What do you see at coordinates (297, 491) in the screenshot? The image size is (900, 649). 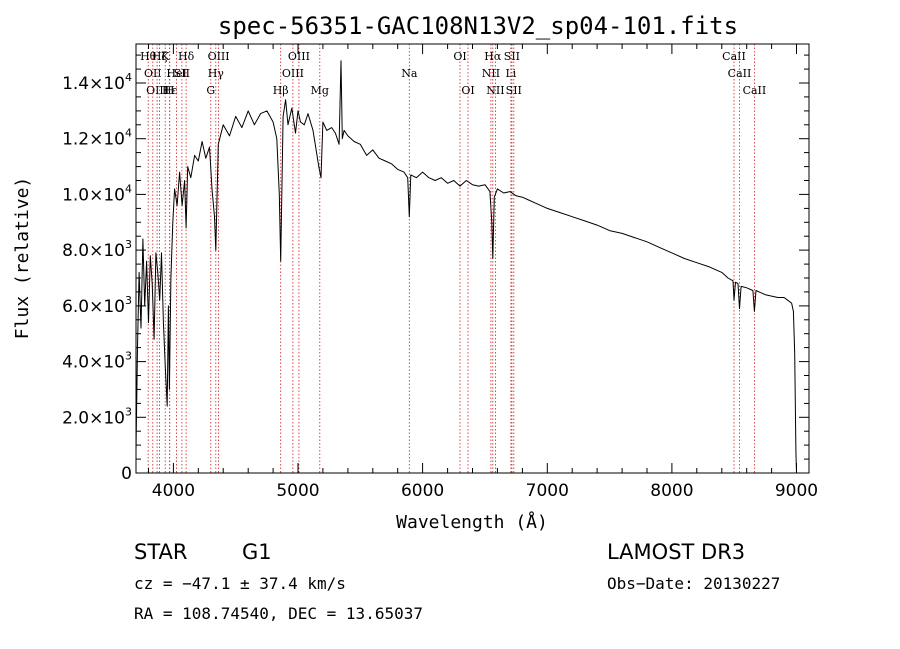 I see `x-tick-label: 5000` at bounding box center [297, 491].